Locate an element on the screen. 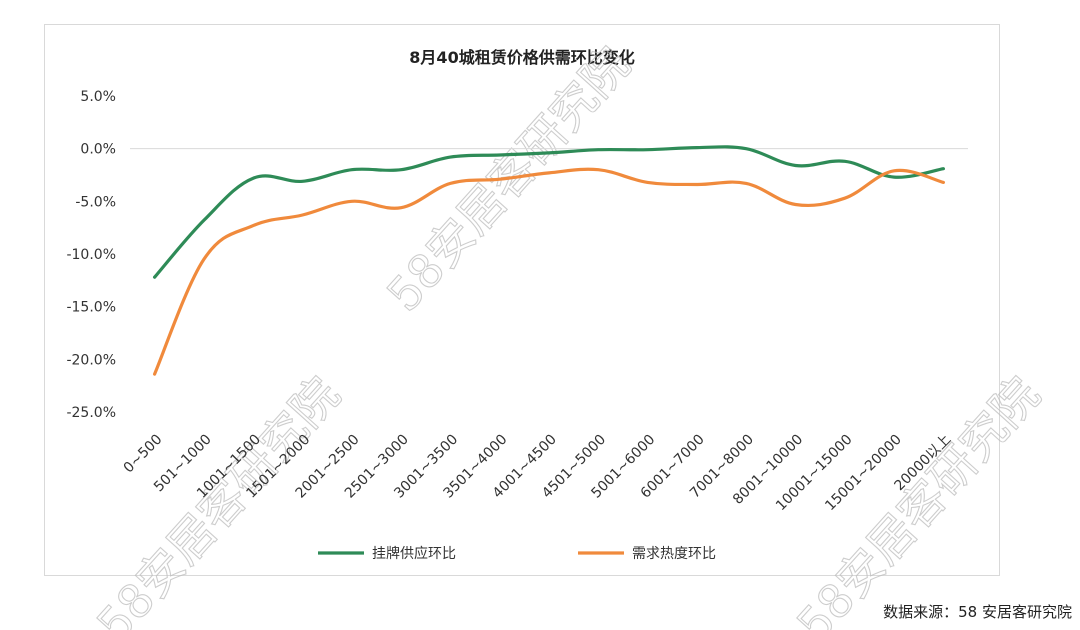 The width and height of the screenshot is (1080, 630). y-tick-label: 5.0% is located at coordinates (98, 97).